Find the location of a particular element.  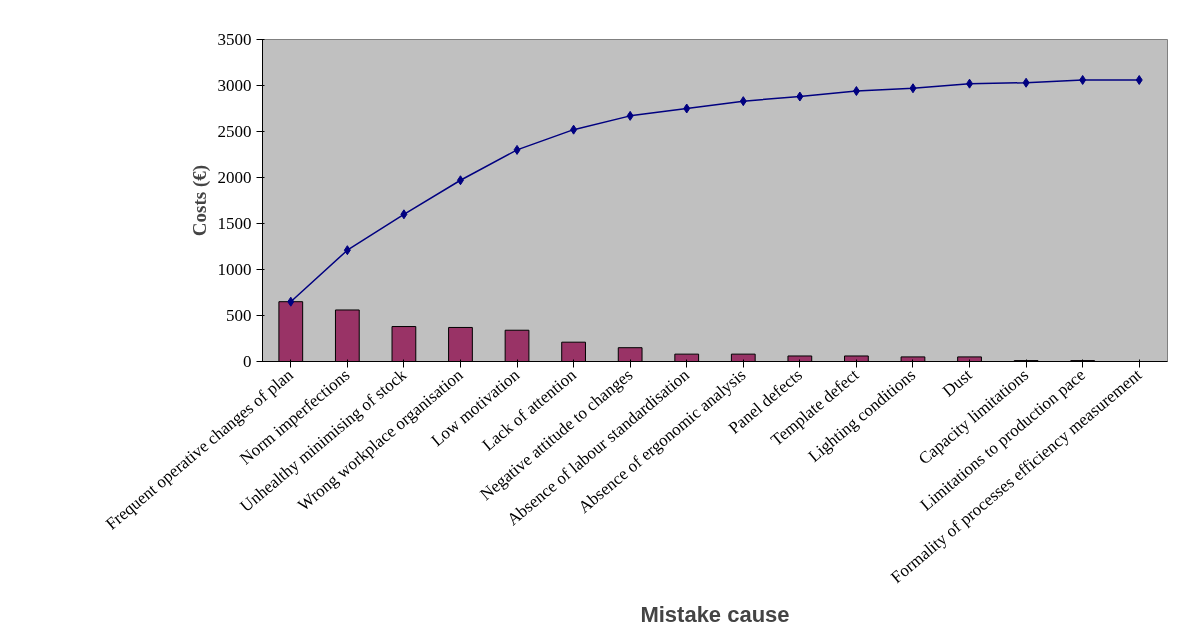

y-tick-label: 3500 is located at coordinates (234, 39).